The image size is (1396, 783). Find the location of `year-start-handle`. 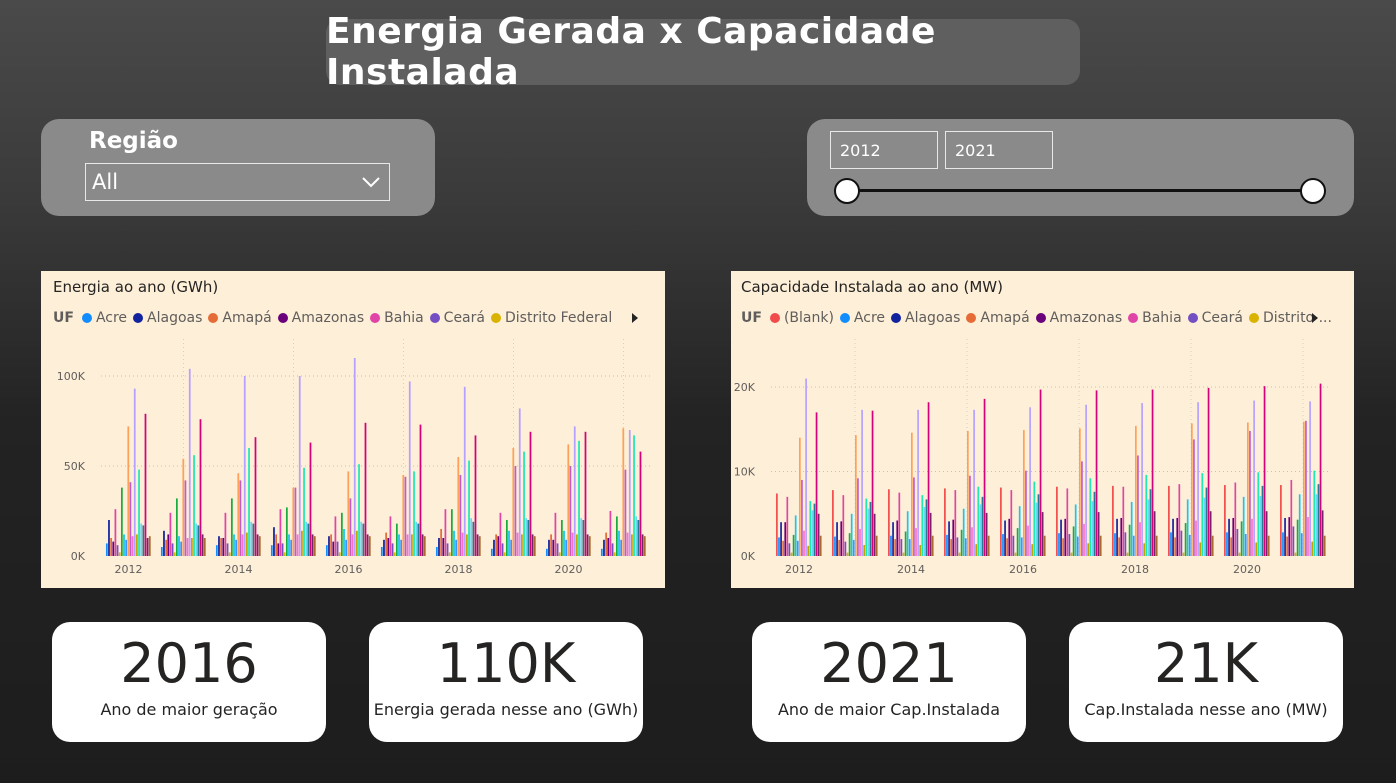

year-start-handle is located at coordinates (847, 191).